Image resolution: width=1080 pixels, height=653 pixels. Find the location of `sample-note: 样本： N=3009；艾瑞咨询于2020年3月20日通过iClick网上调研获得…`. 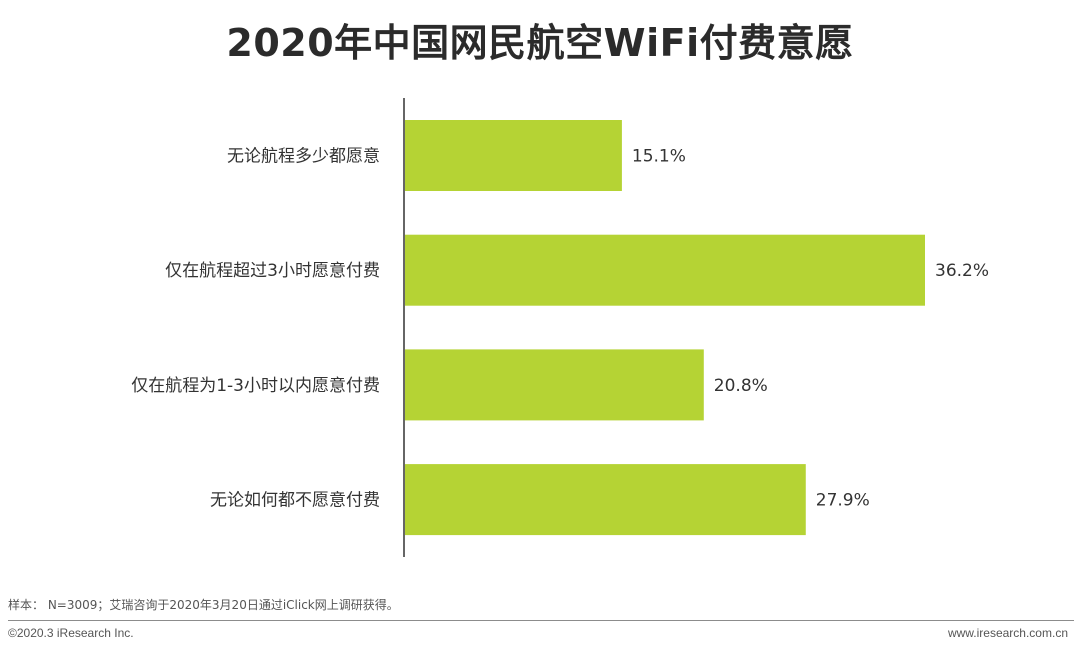

sample-note: 样本： N=3009；艾瑞咨询于2020年3月20日通过iClick网上调研获得… is located at coordinates (203, 605).